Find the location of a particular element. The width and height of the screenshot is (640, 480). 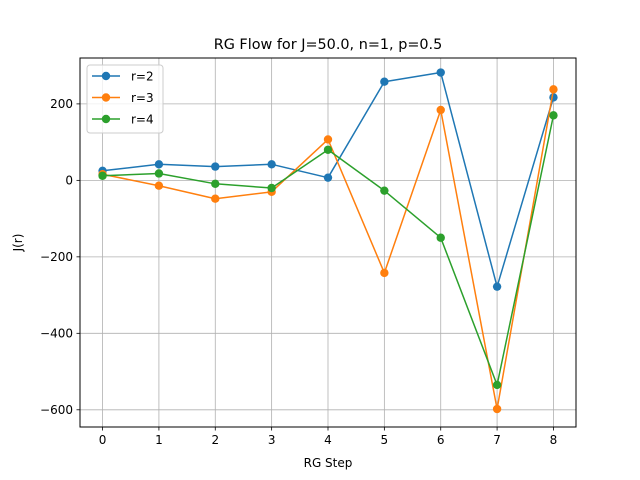

x-tick-label: 1 is located at coordinates (159, 440).